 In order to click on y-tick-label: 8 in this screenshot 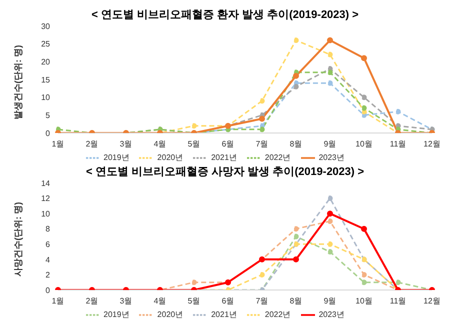, I will do `click(48, 229)`.